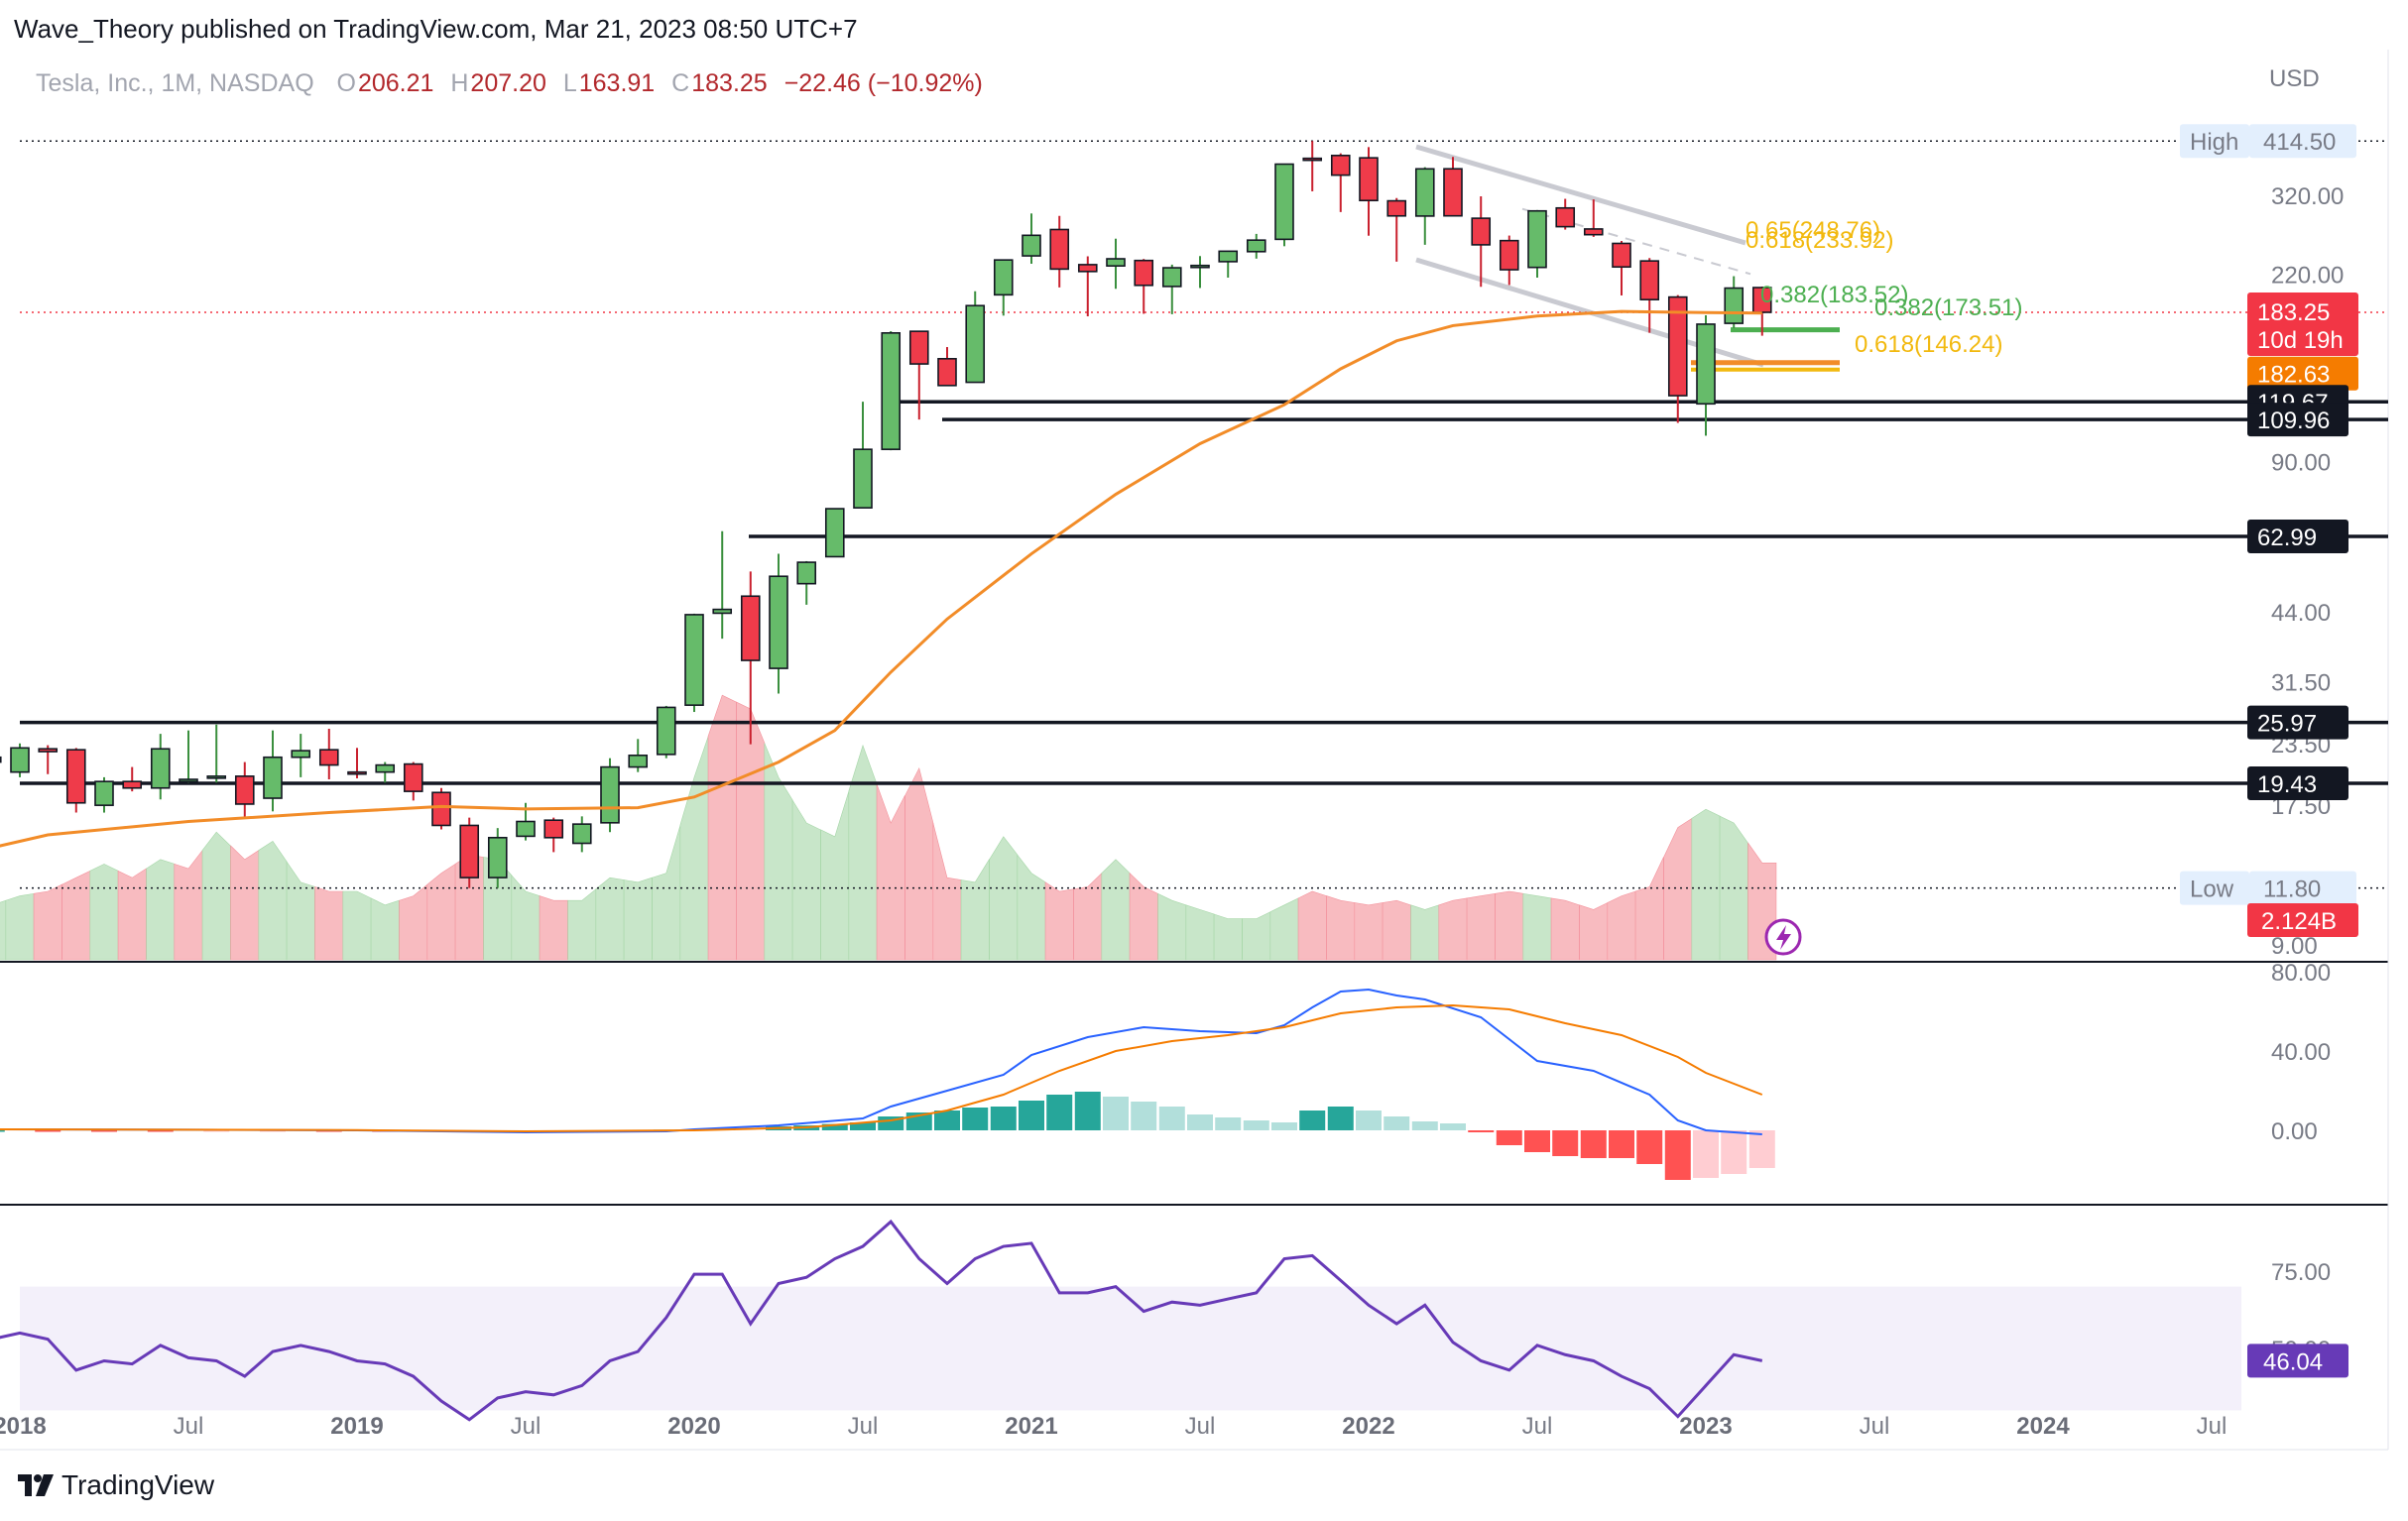  What do you see at coordinates (2307, 196) in the screenshot?
I see `price-axis-tick: 320.00` at bounding box center [2307, 196].